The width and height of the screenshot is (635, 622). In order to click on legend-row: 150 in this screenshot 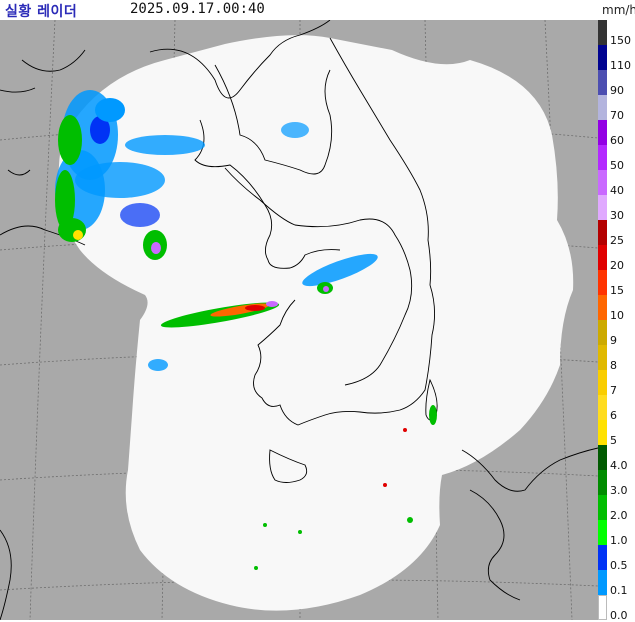, I will do `click(616, 33)`.